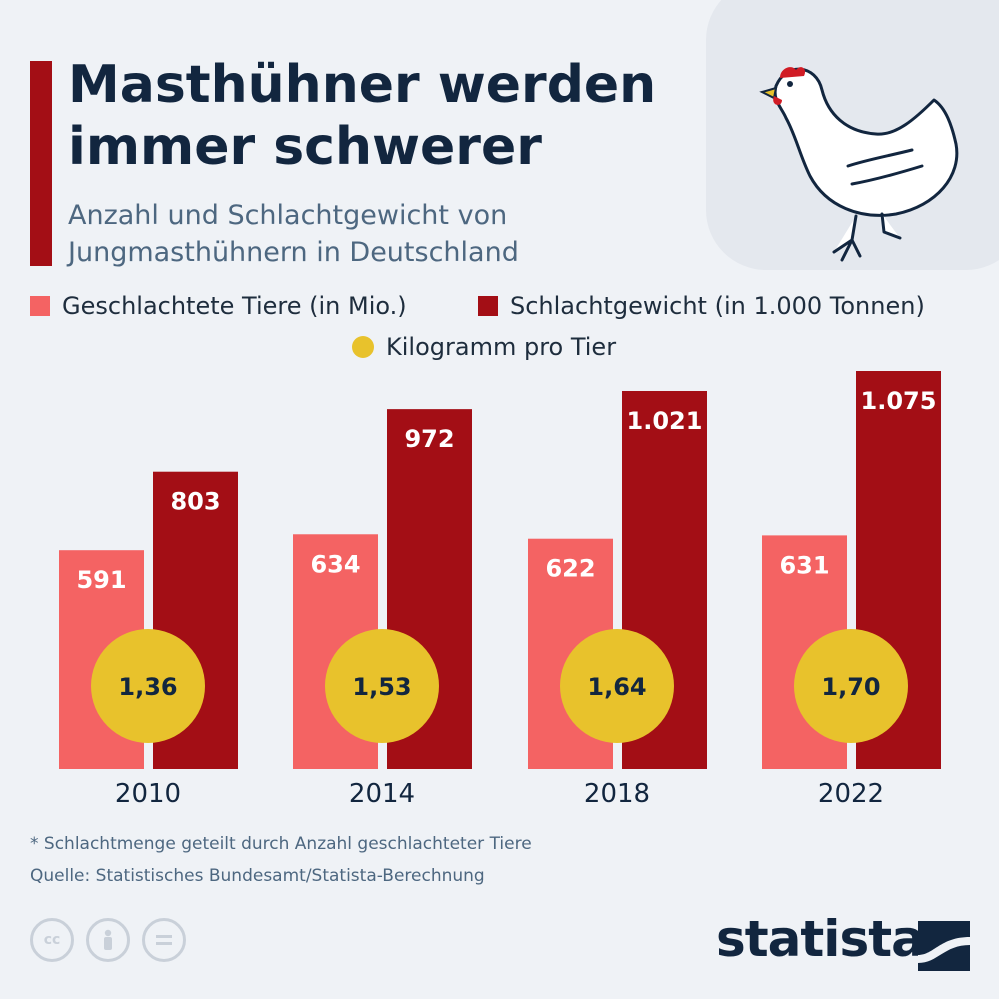  Describe the element at coordinates (429, 439) in the screenshot. I see `data-label-weight-2014: 972` at that location.